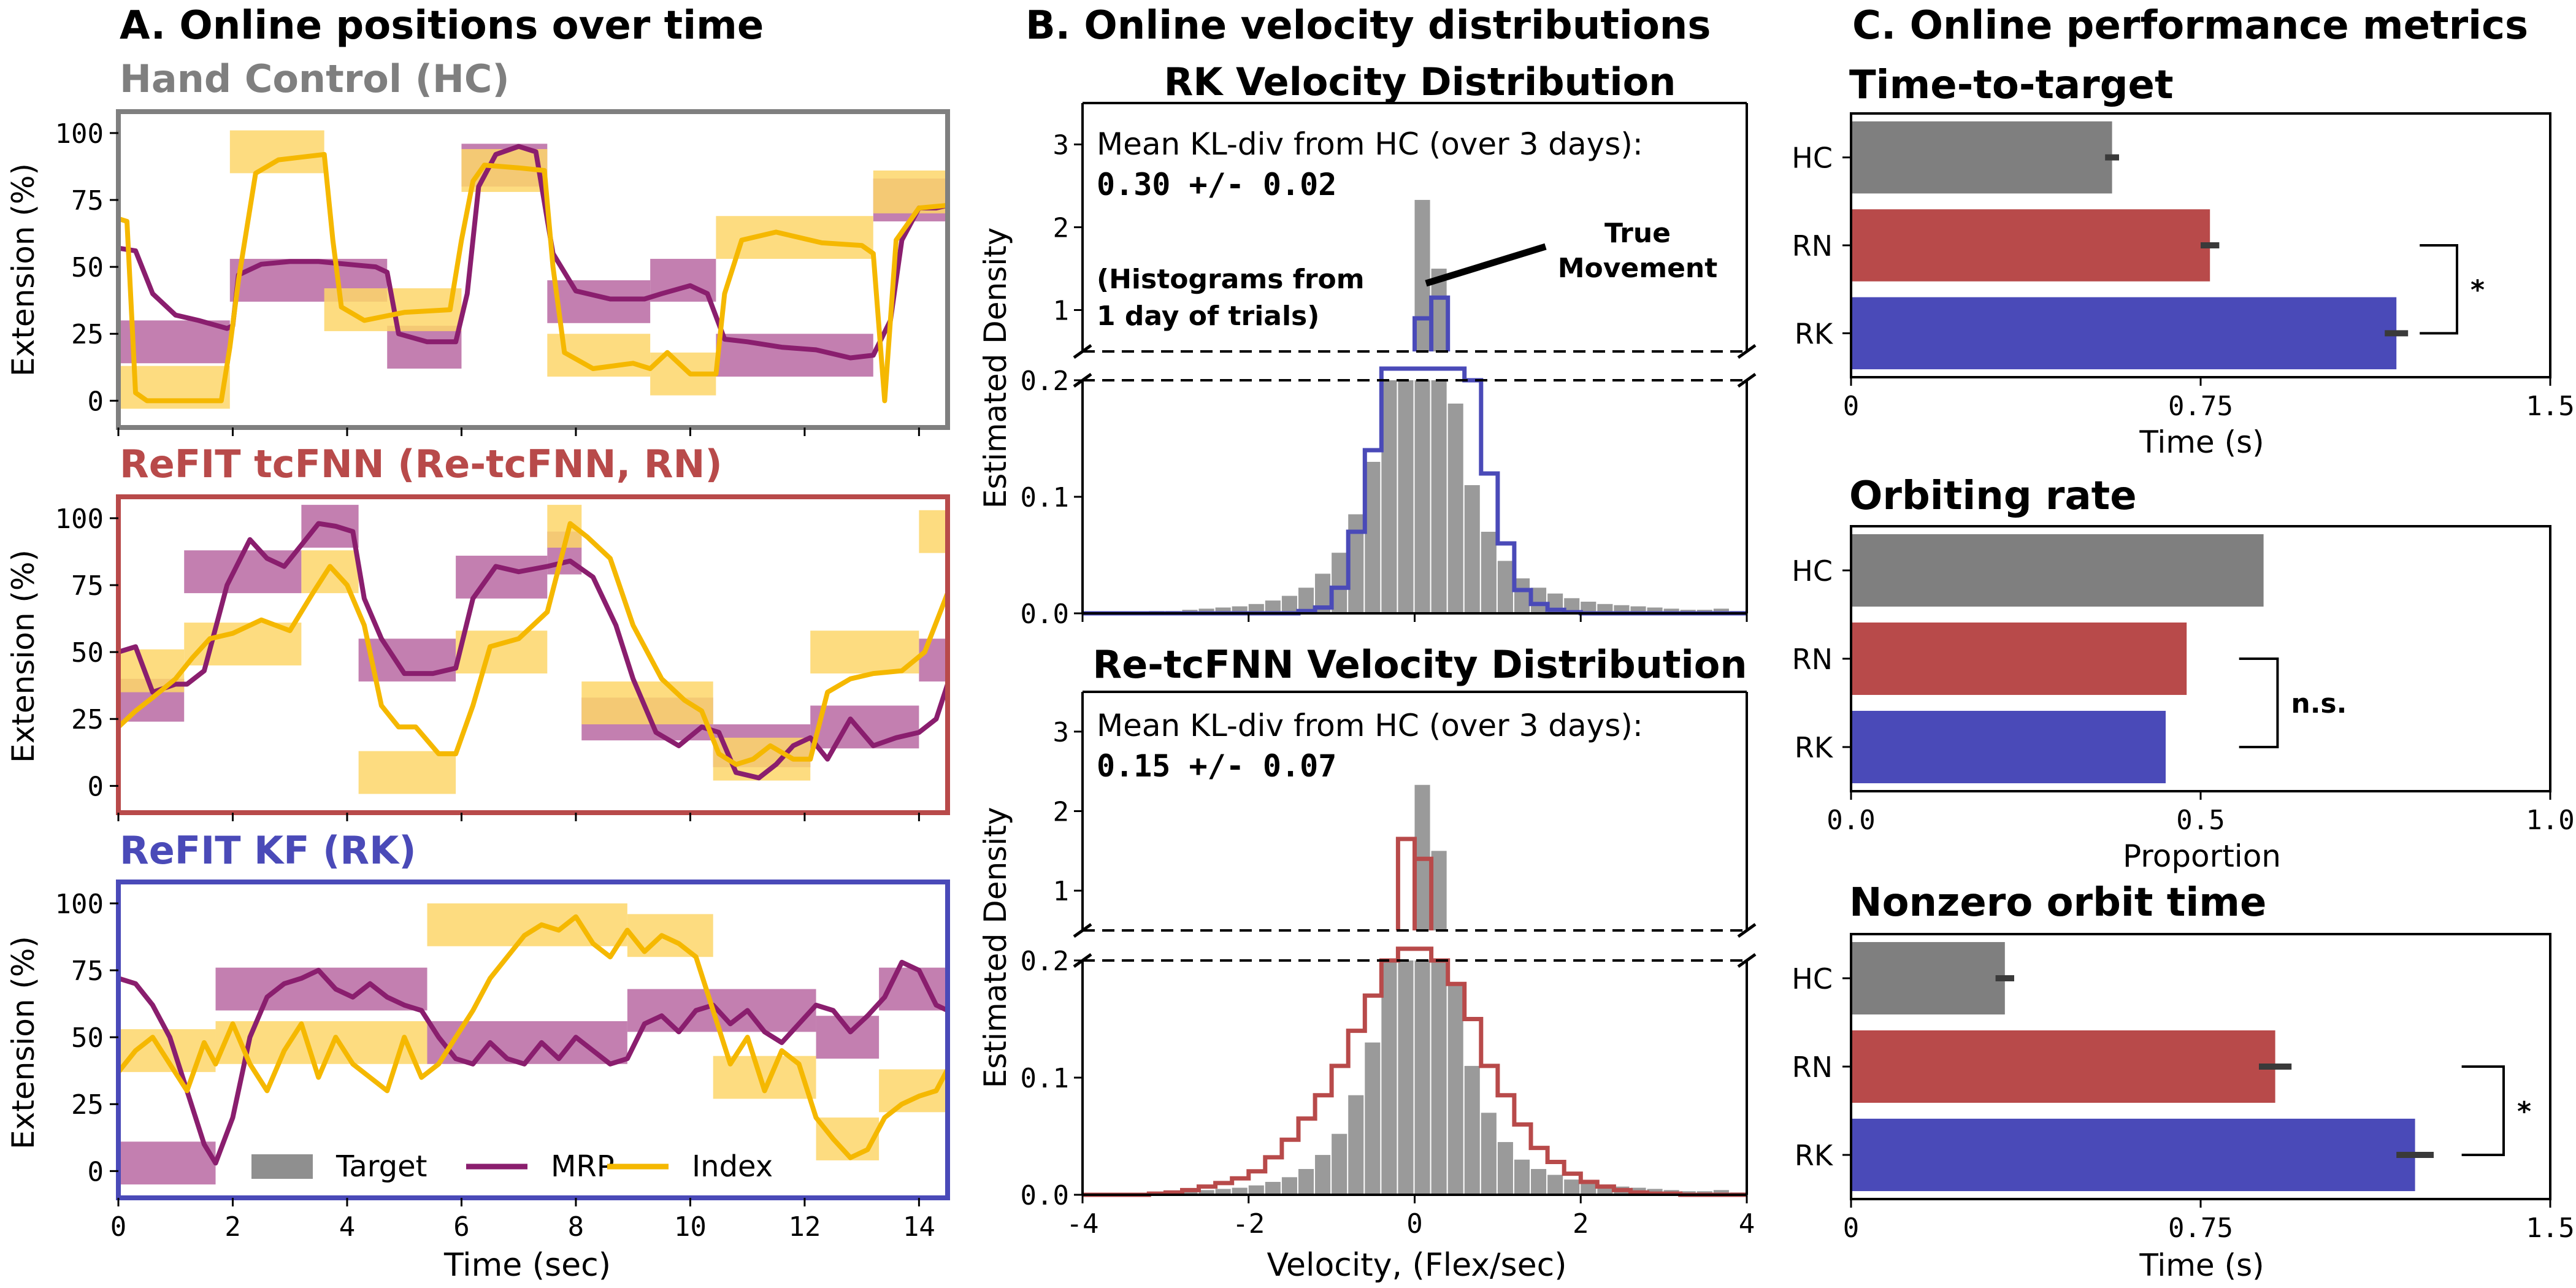 The height and width of the screenshot is (1288, 2576). What do you see at coordinates (2183, 680) in the screenshot?
I see `chart-orbiting-rate: HC RN RK 0.0 0.5 1.0 n.s.` at bounding box center [2183, 680].